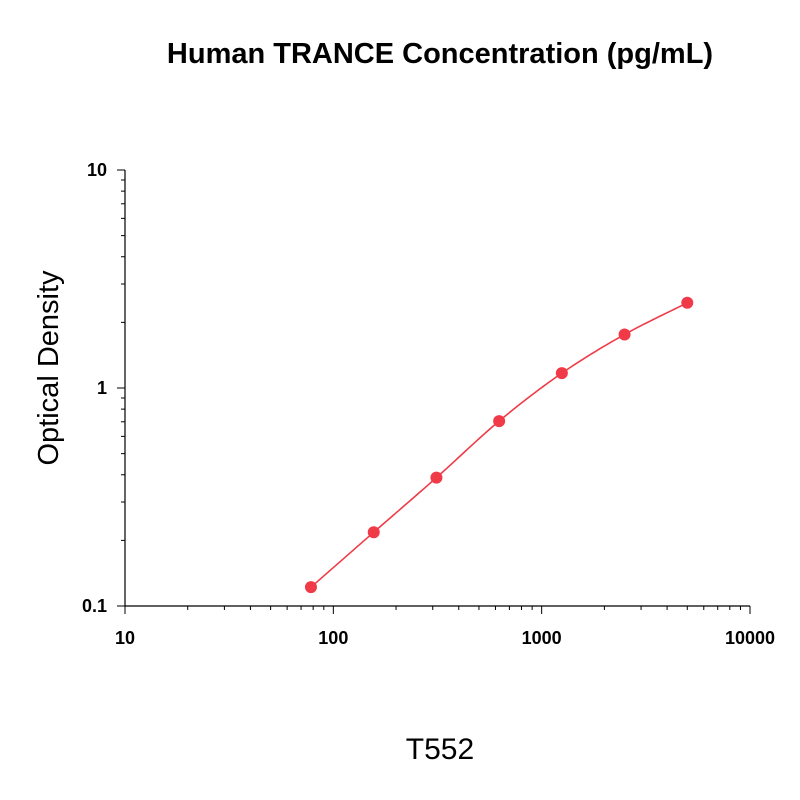 This screenshot has height=800, width=800. Describe the element at coordinates (333, 638) in the screenshot. I see `x-tick-label: 100` at that location.